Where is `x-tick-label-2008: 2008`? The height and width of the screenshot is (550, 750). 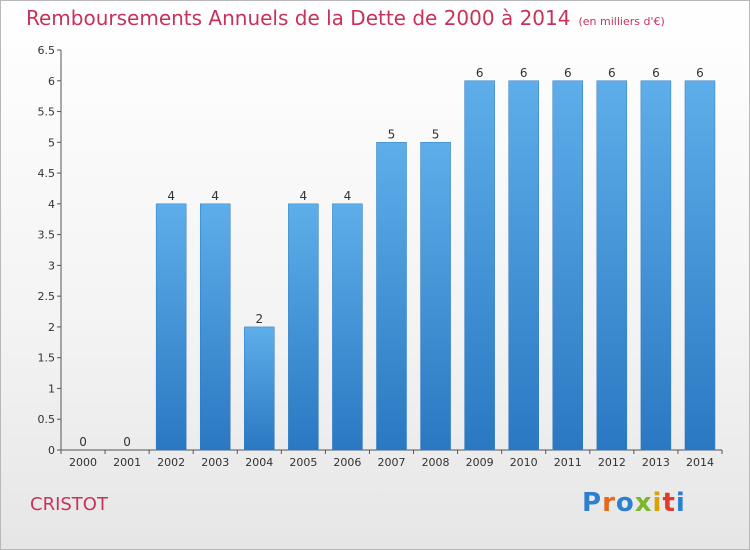 x-tick-label-2008: 2008 is located at coordinates (436, 462).